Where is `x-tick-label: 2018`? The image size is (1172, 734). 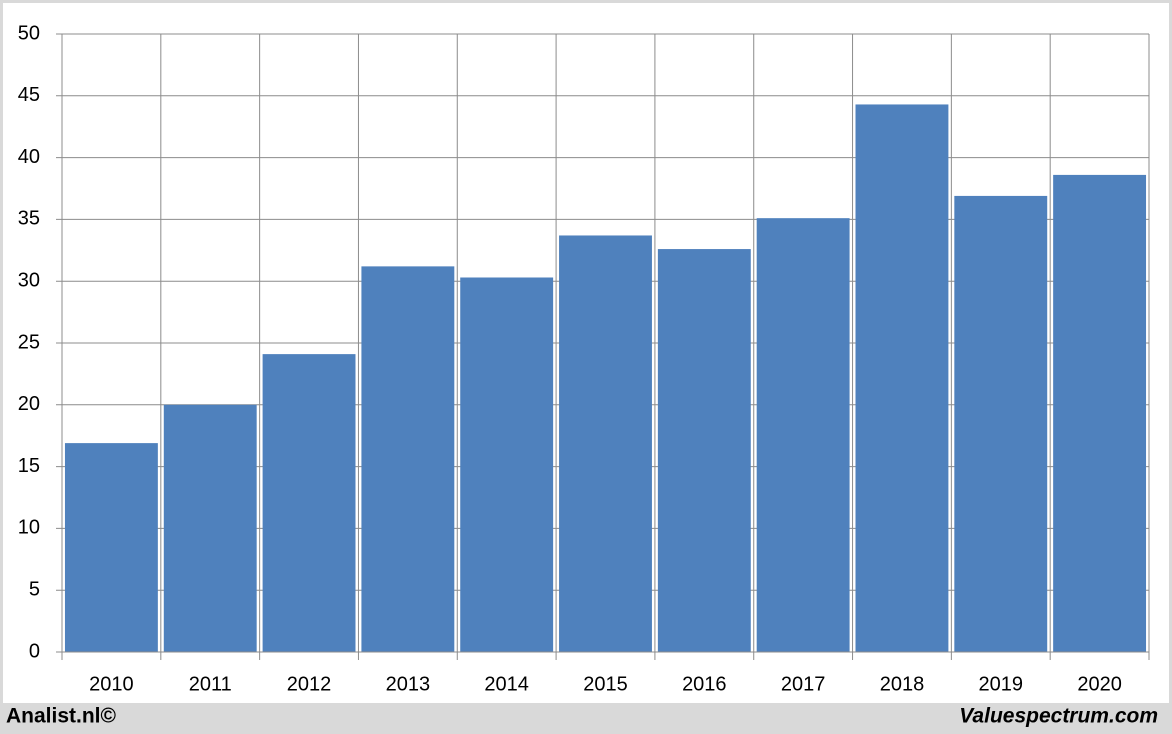 x-tick-label: 2018 is located at coordinates (902, 684).